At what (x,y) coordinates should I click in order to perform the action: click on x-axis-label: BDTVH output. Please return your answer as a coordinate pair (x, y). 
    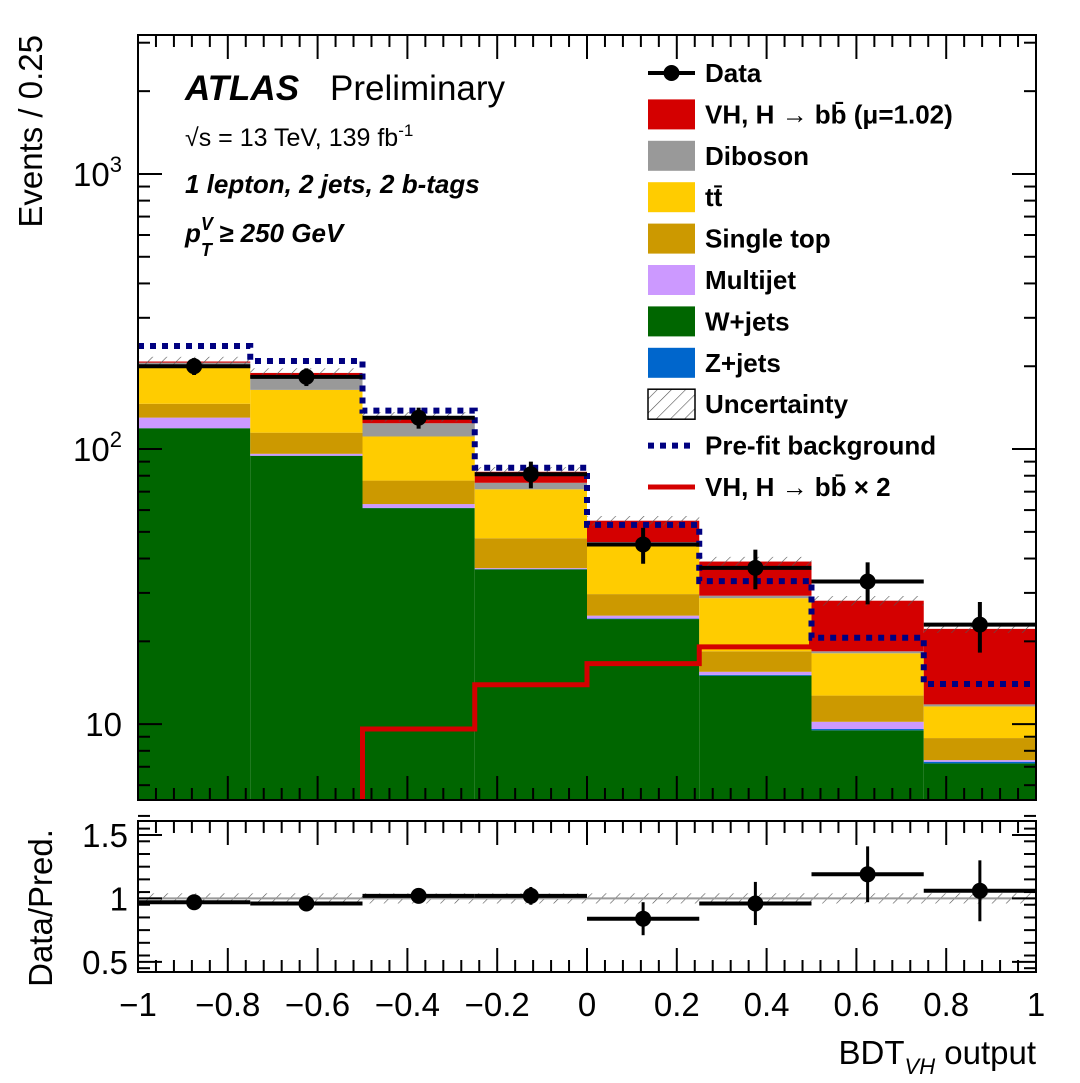
    Looking at the image, I should click on (937, 1056).